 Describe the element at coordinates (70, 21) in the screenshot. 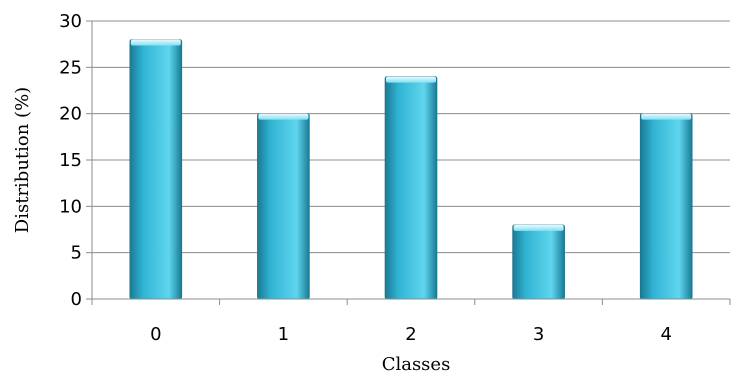

I see `y-tick-label: 30` at that location.